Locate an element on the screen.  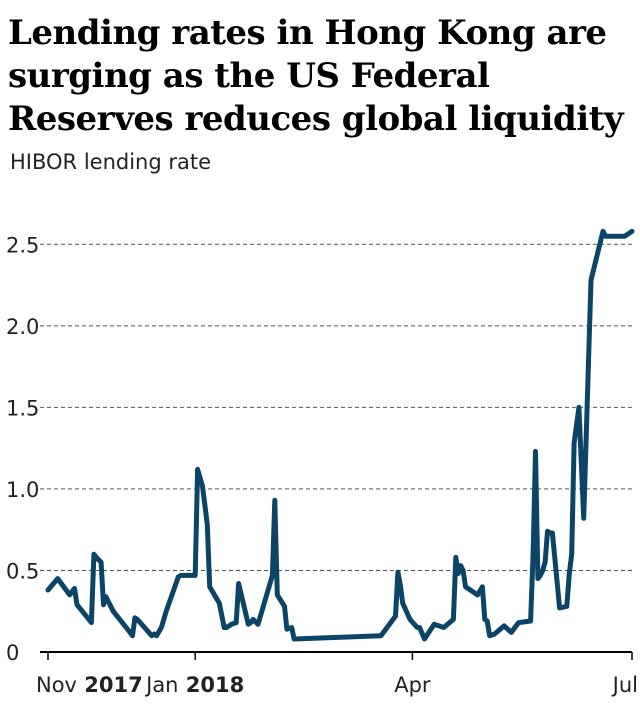
y-tick-label: 0 is located at coordinates (12, 653).